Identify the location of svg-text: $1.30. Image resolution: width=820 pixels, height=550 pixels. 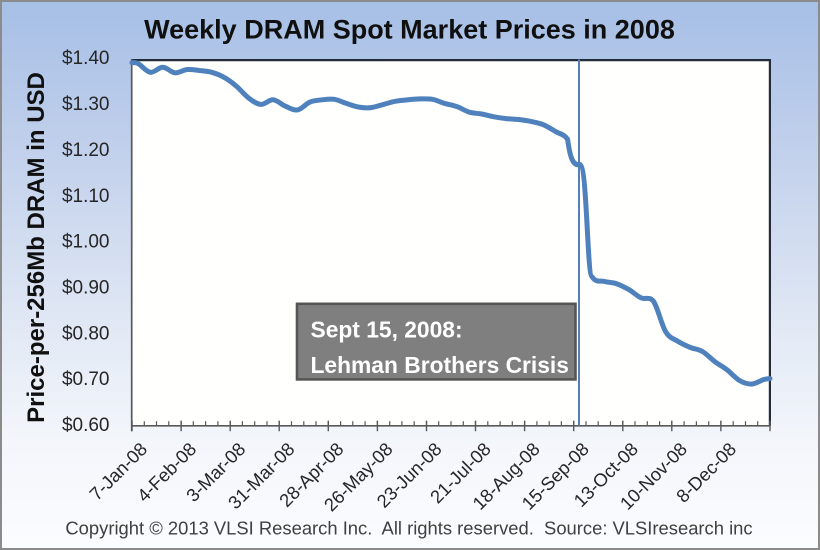
(86, 104).